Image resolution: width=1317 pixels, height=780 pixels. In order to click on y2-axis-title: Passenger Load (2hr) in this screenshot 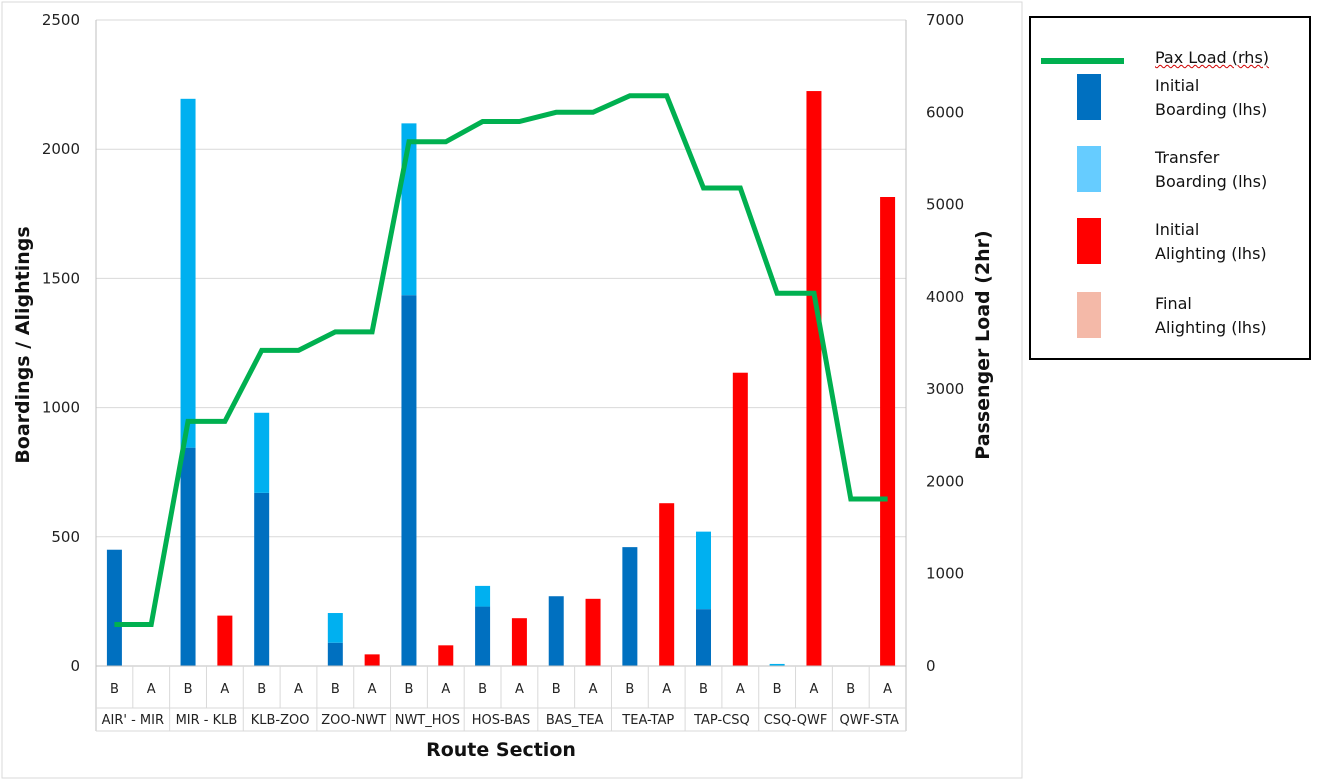, I will do `click(983, 344)`.